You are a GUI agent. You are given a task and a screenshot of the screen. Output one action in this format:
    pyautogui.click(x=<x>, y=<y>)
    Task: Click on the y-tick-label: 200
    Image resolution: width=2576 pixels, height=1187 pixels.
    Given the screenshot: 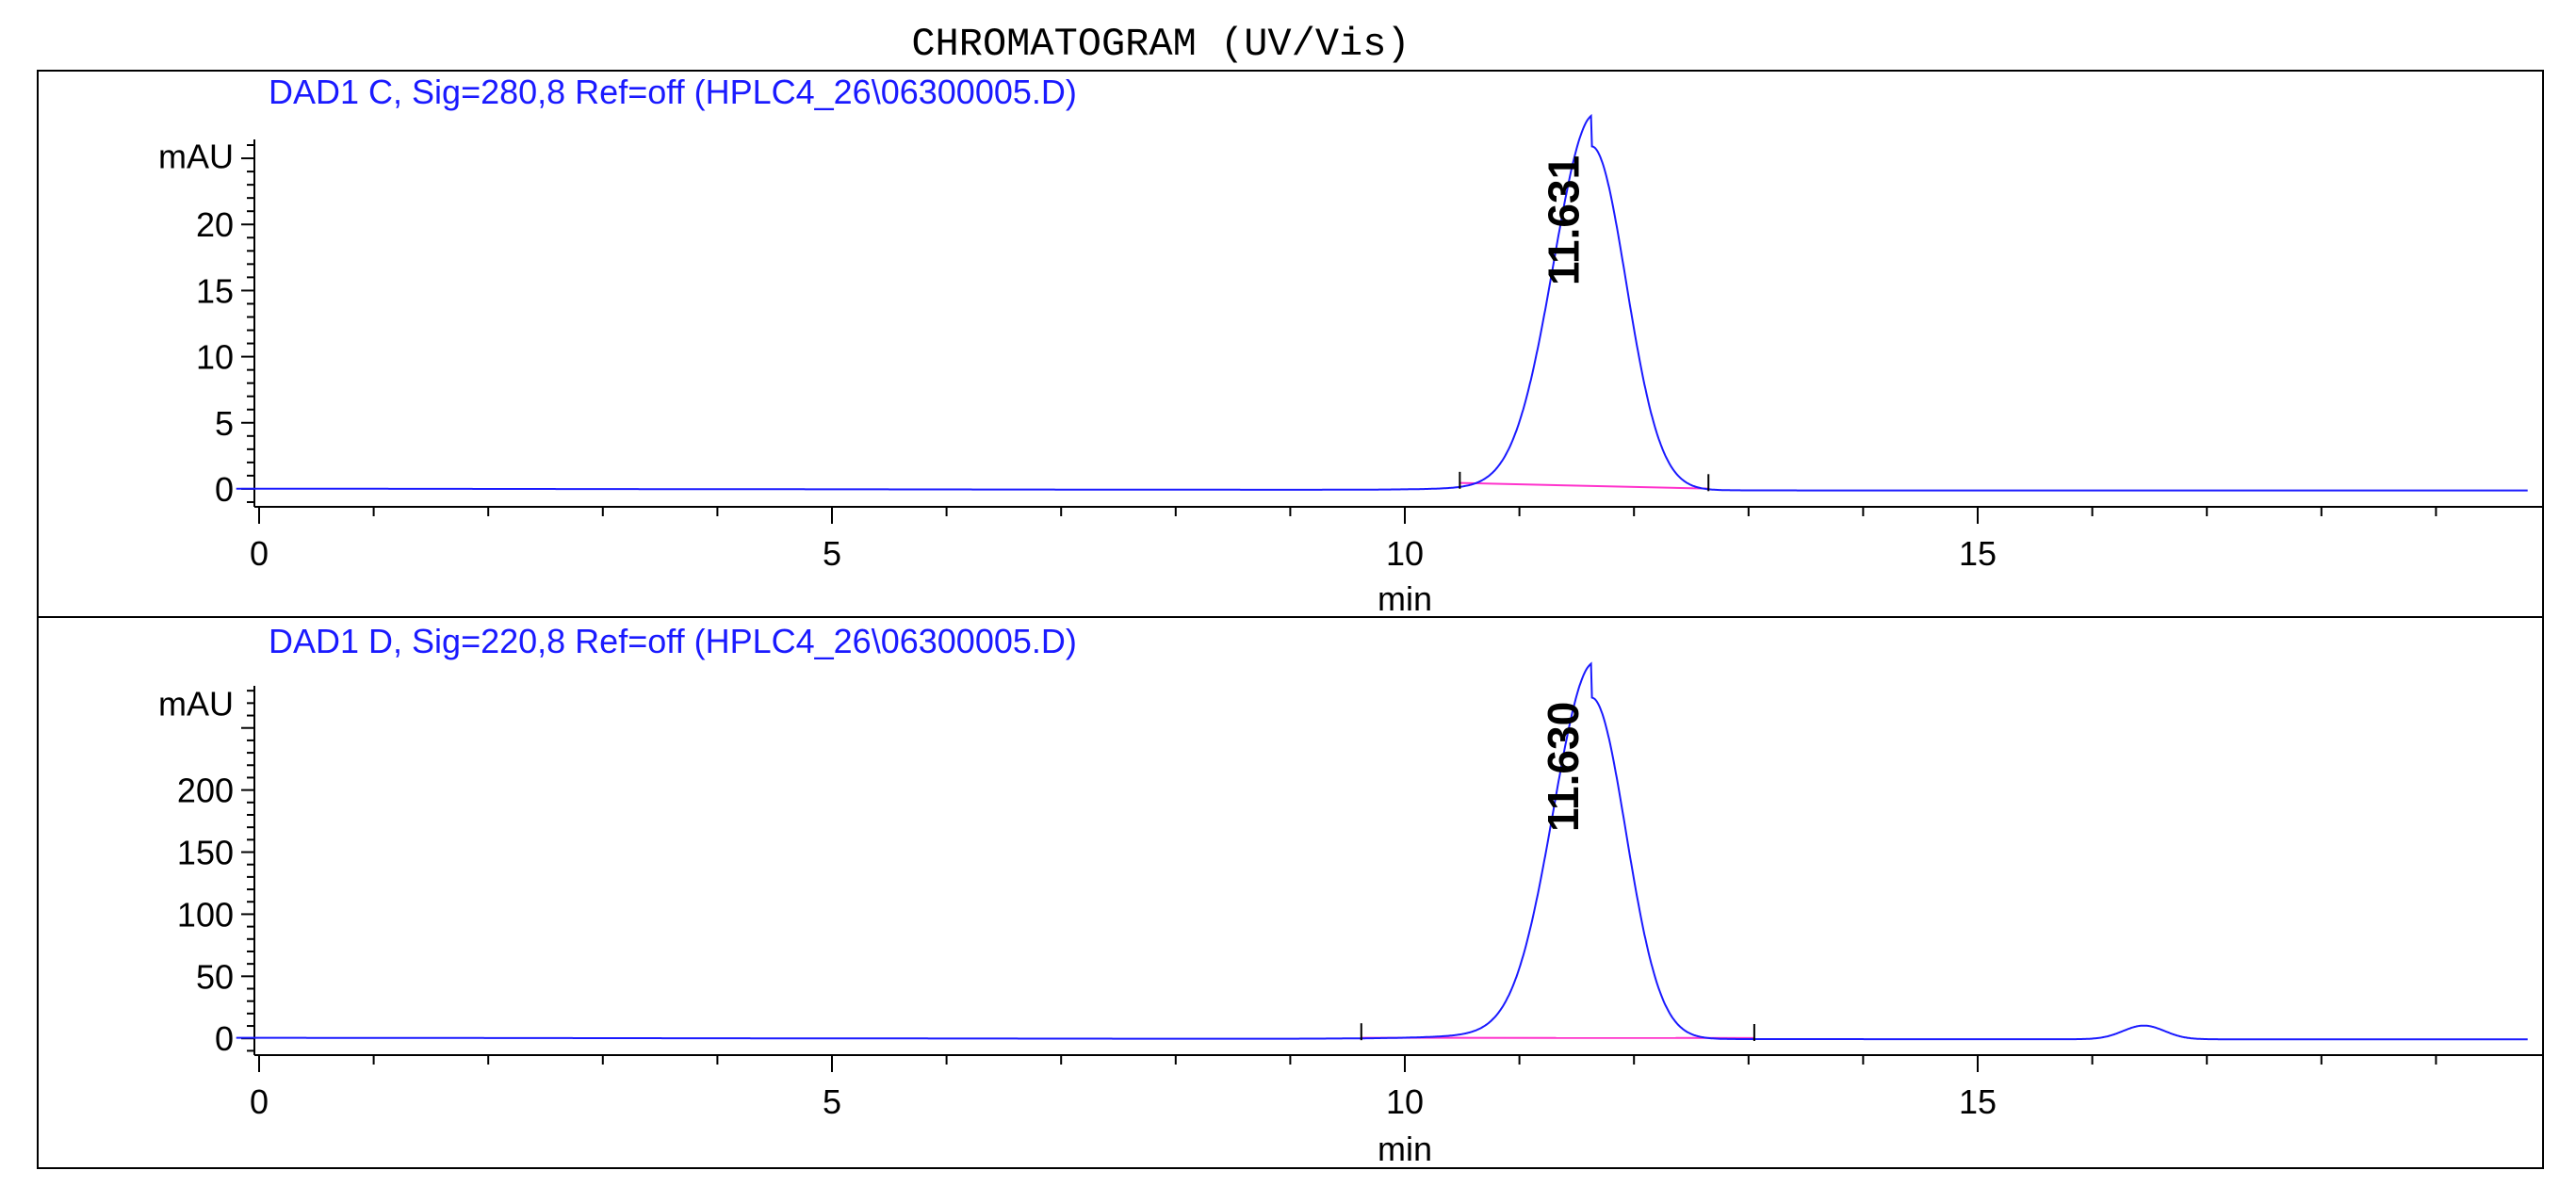 What is the action you would take?
    pyautogui.click(x=205, y=791)
    